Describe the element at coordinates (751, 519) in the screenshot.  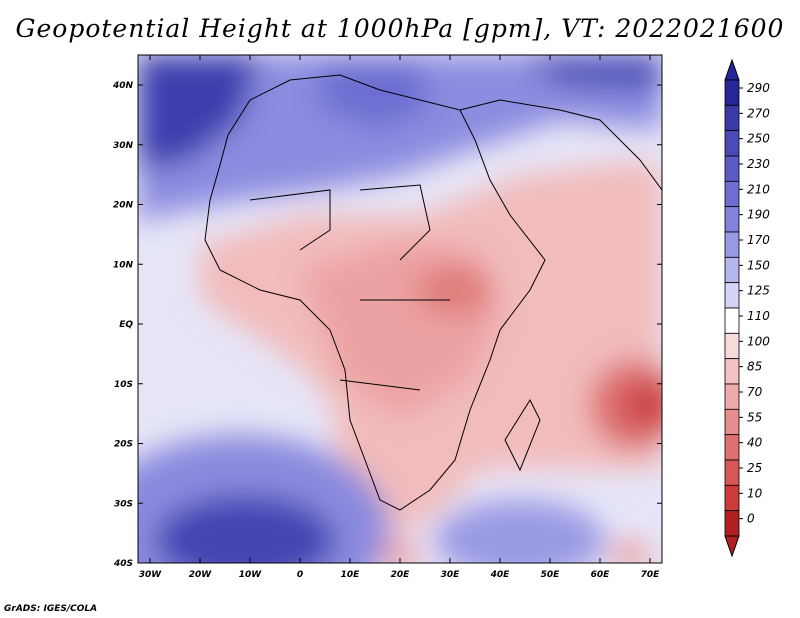
I see `colorbar-level-label: 0` at that location.